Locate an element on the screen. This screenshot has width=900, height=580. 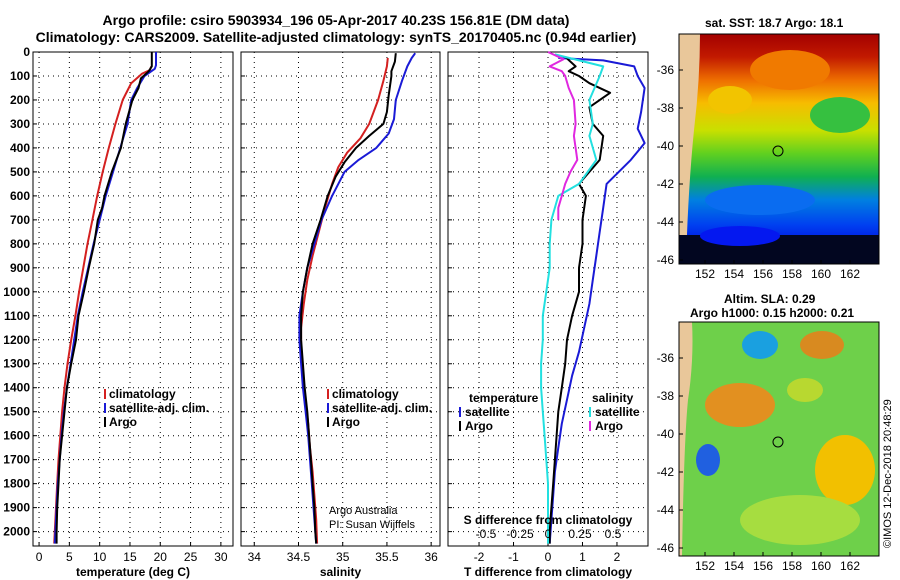
ytick-label: 200 is located at coordinates (20, 100).